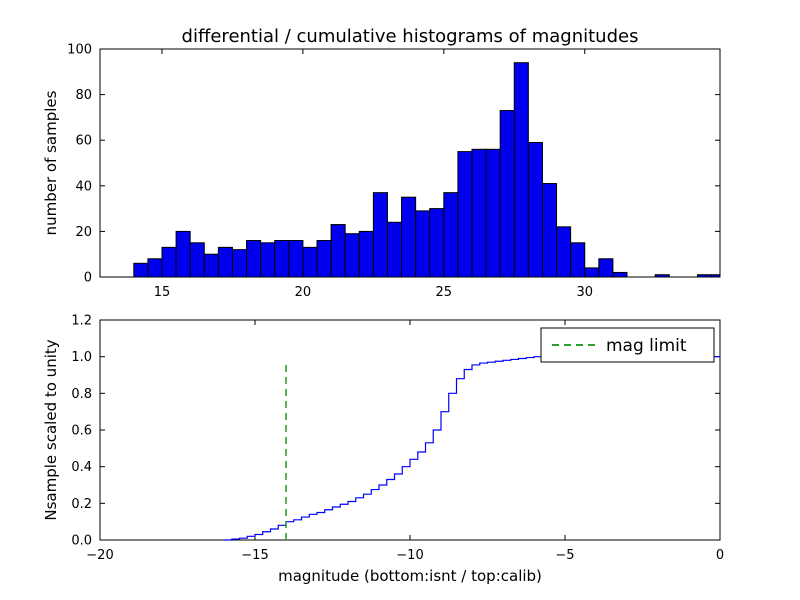 This screenshot has width=800, height=600. What do you see at coordinates (162, 292) in the screenshot?
I see `x-tick-label: 15` at bounding box center [162, 292].